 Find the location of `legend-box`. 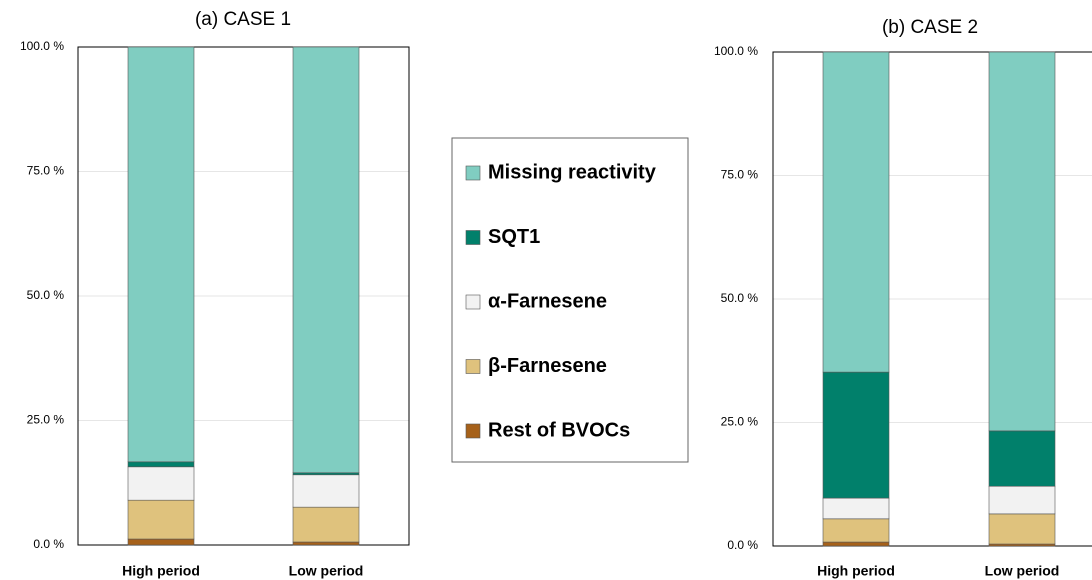

legend-box is located at coordinates (570, 300).